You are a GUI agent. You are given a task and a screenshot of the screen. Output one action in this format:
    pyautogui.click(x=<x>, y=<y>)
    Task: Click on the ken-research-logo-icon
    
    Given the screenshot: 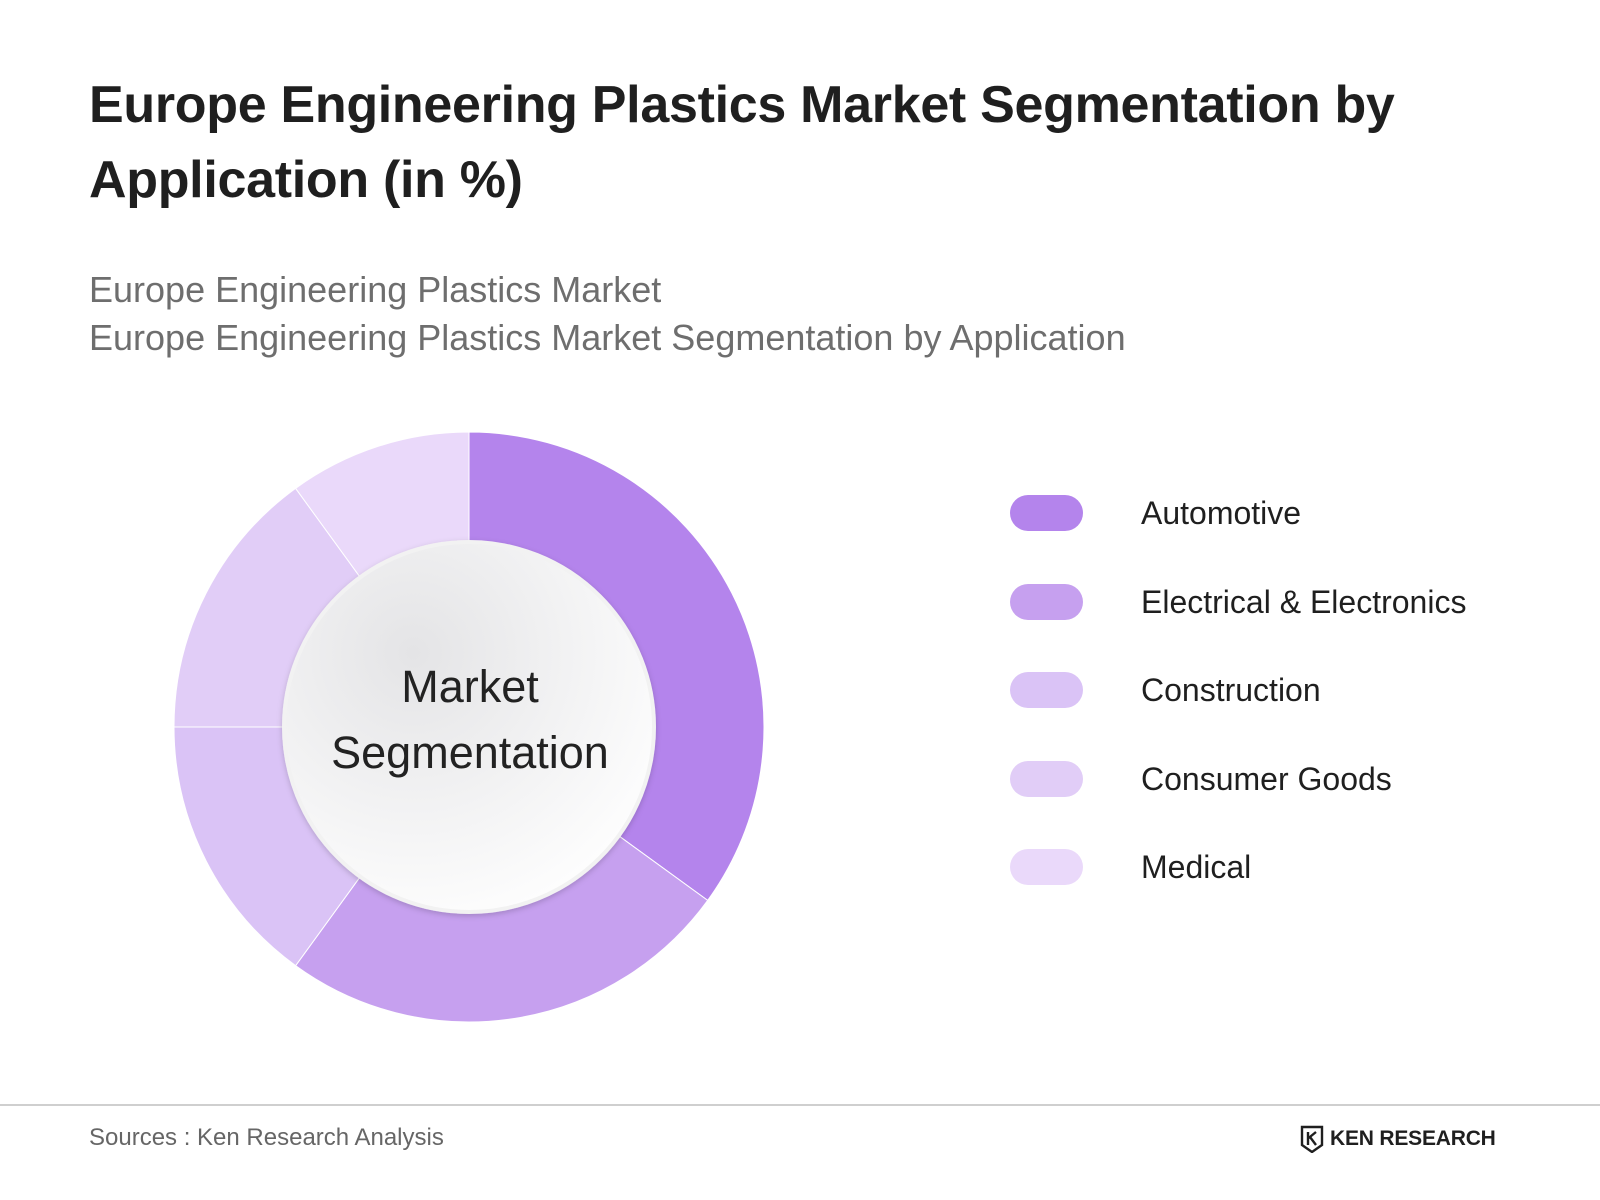 What is the action you would take?
    pyautogui.click(x=1312, y=1139)
    